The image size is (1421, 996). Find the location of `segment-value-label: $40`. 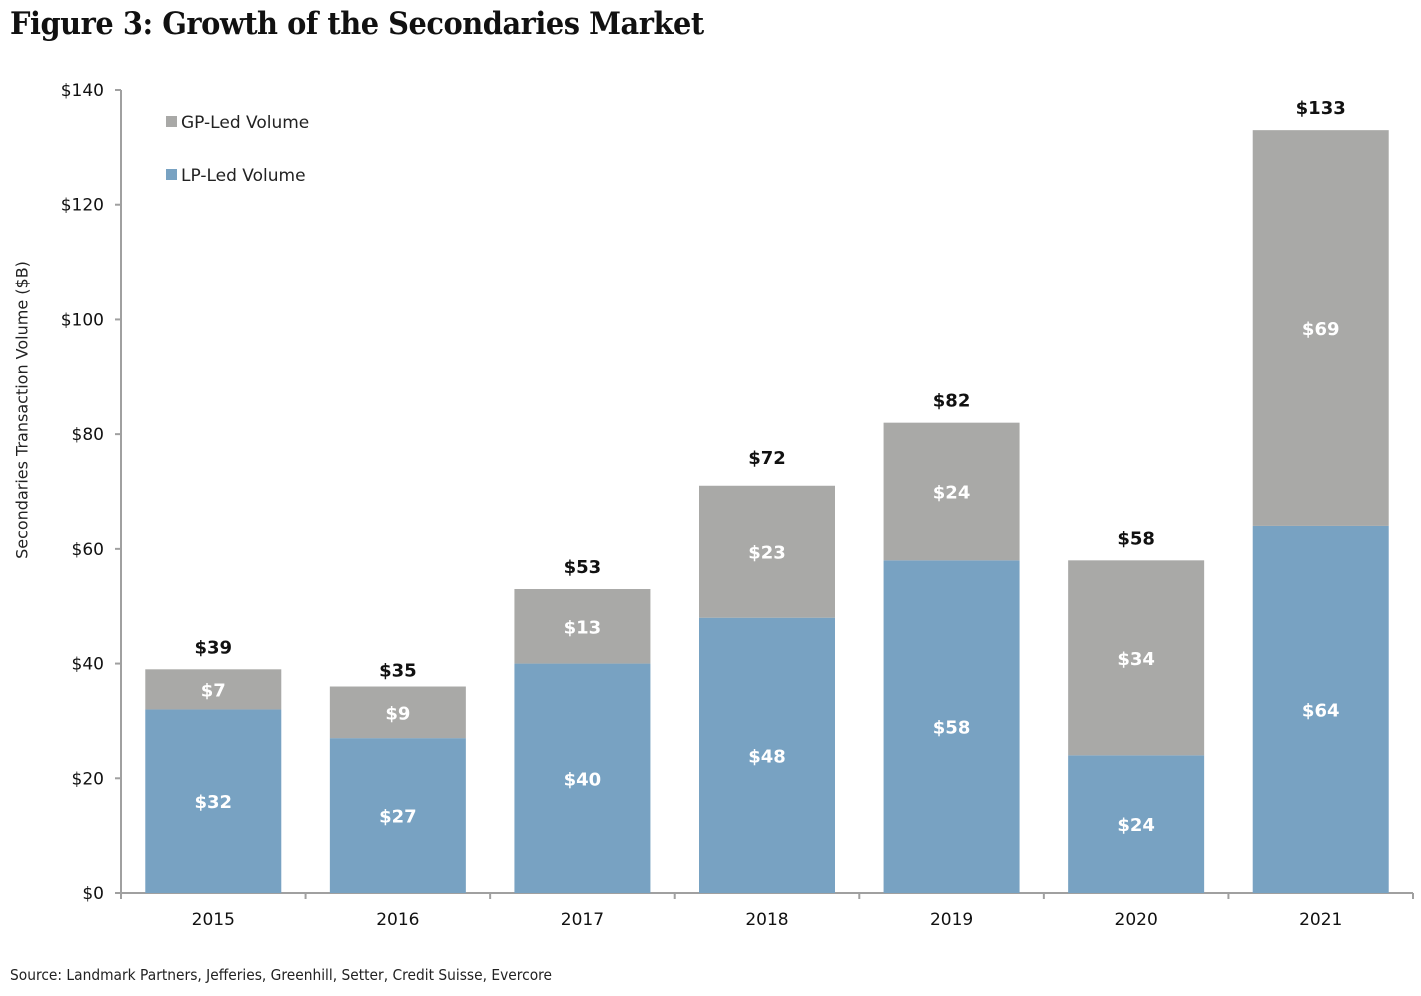

segment-value-label: $40 is located at coordinates (583, 779).